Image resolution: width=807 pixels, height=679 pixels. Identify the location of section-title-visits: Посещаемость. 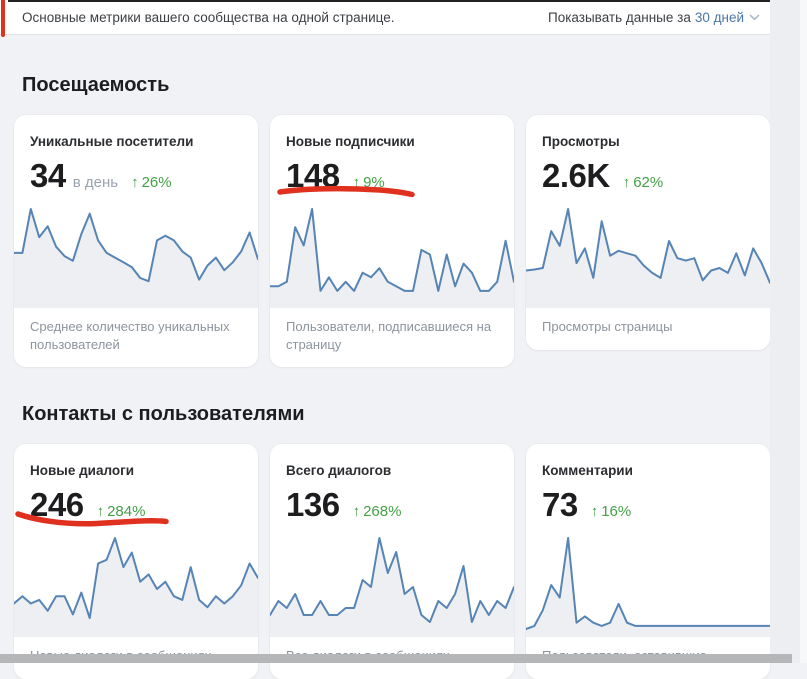
(96, 85).